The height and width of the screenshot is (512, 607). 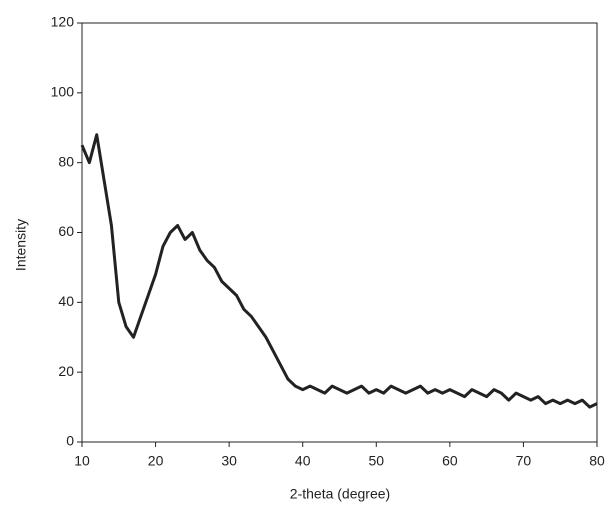 What do you see at coordinates (229, 461) in the screenshot?
I see `x-tick-label: 30` at bounding box center [229, 461].